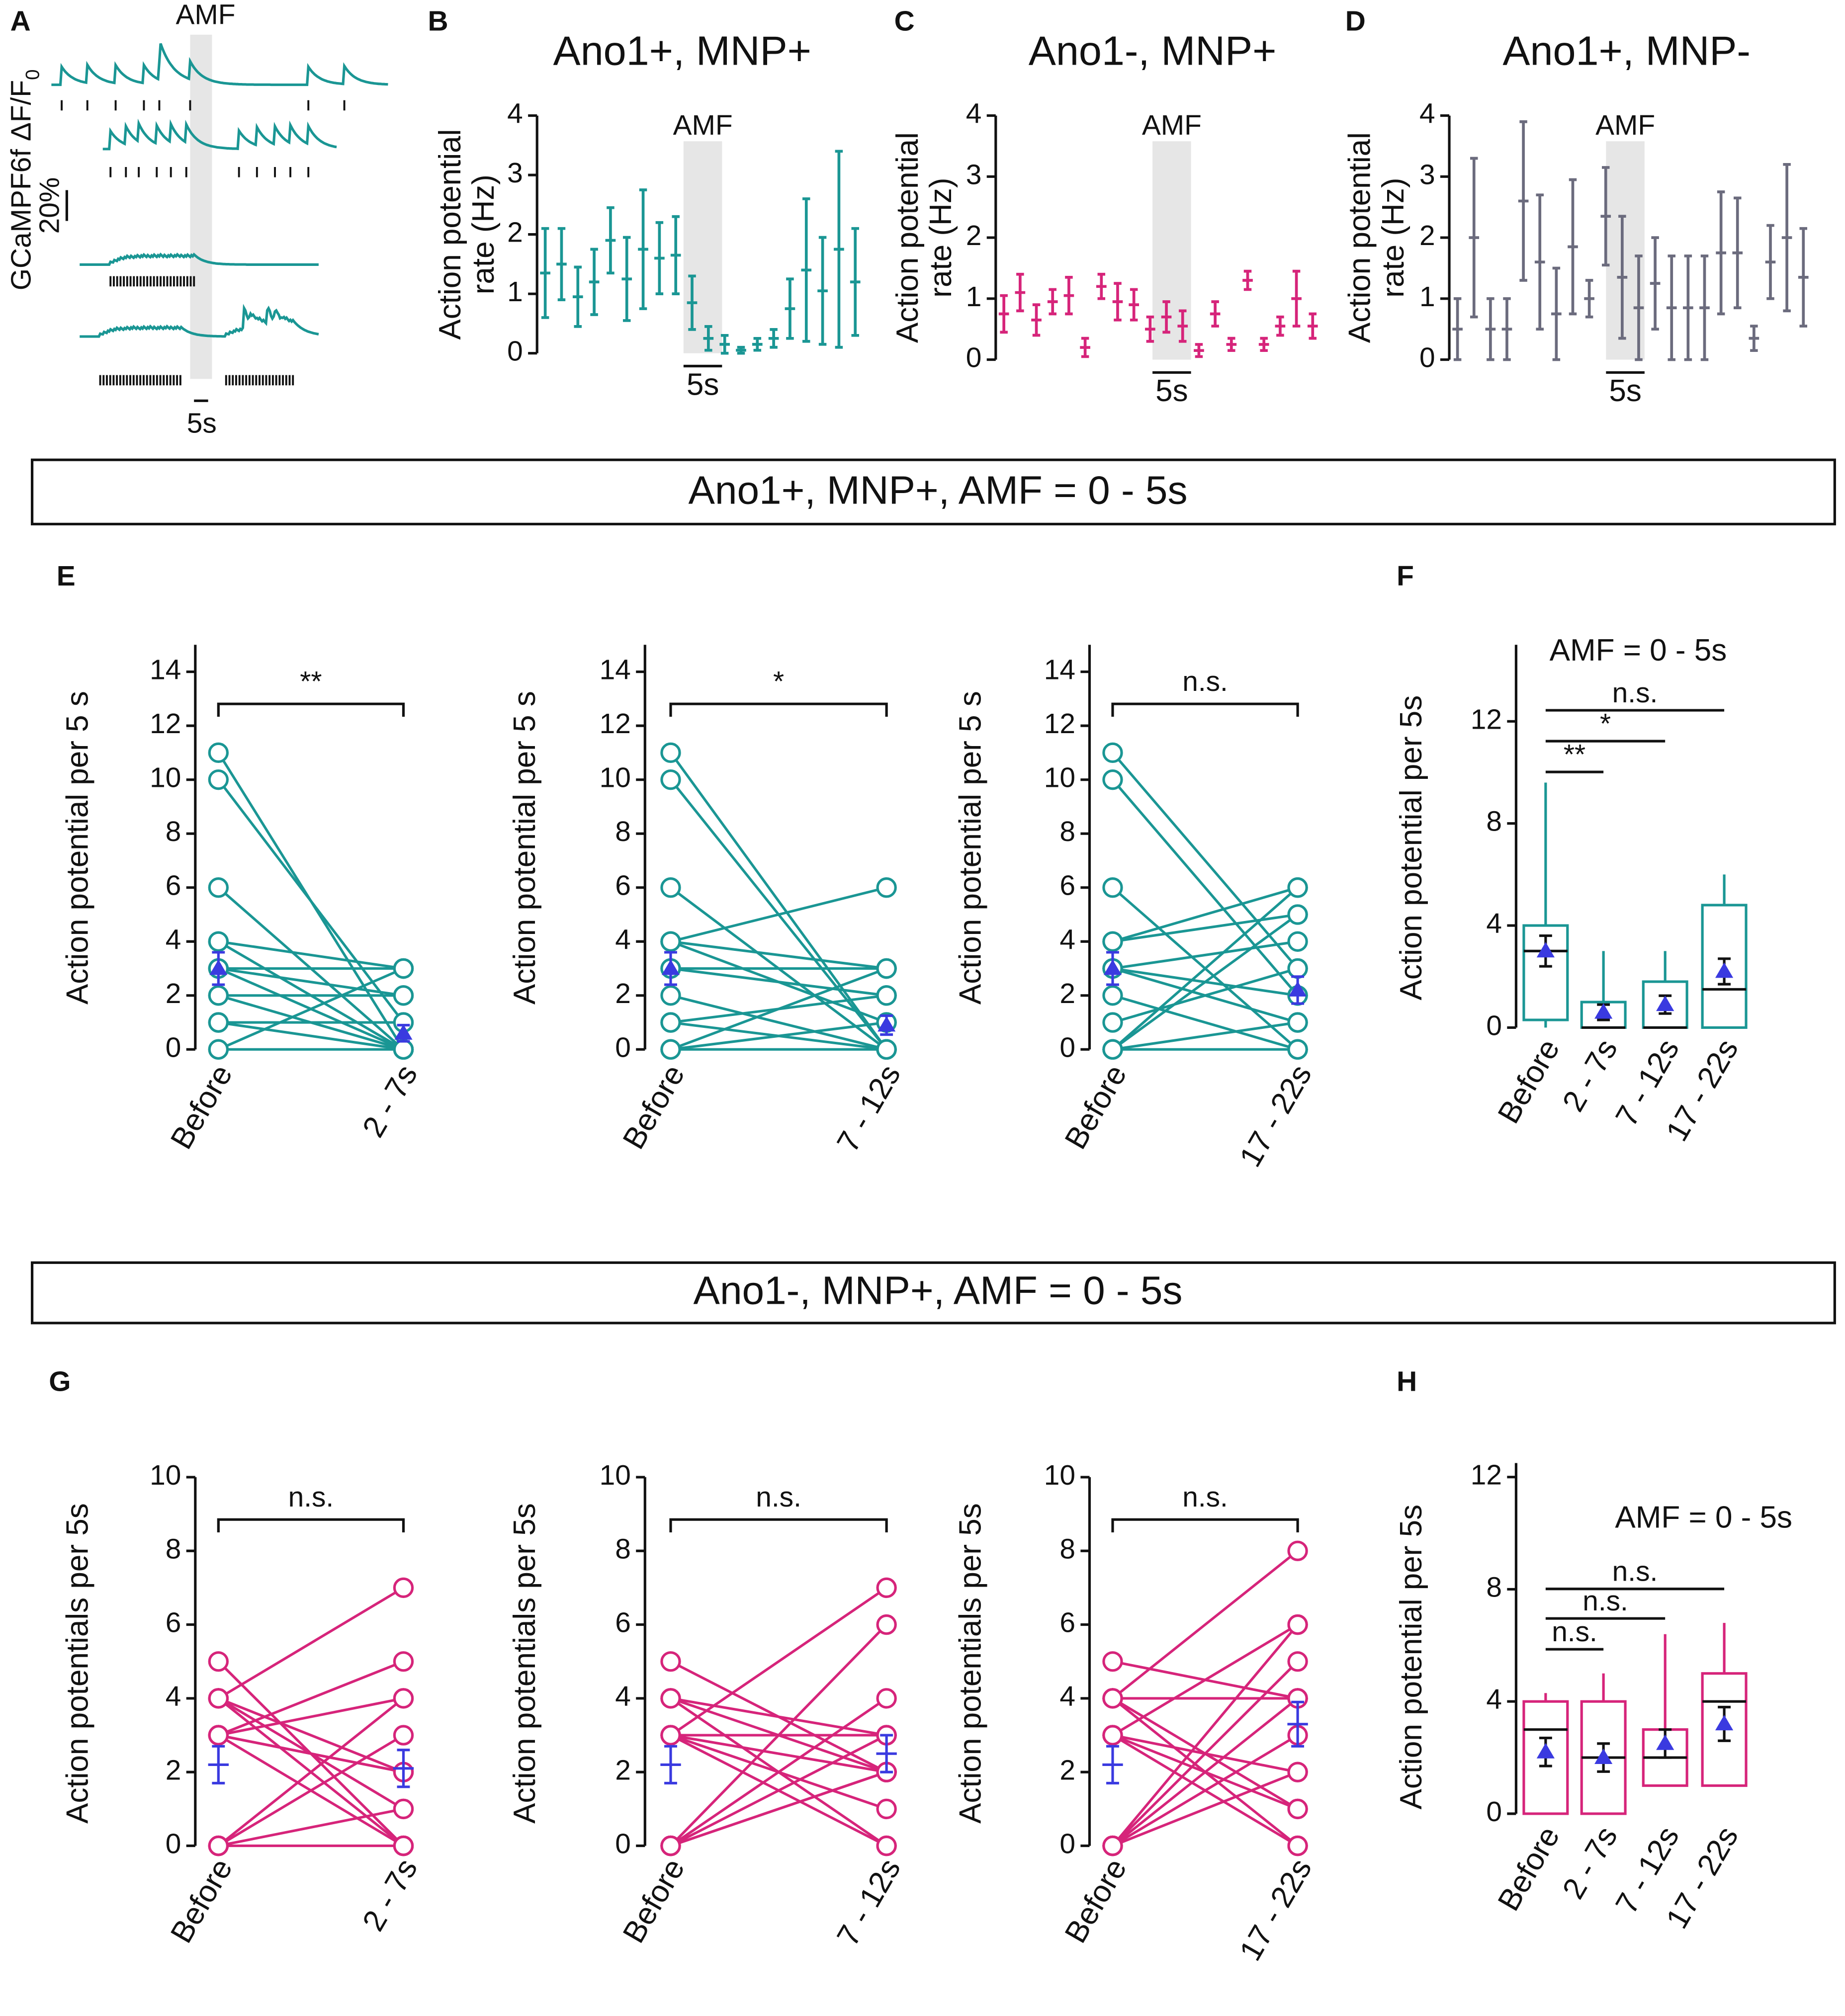 The width and height of the screenshot is (1845, 2016). I want to click on y-tick-label: 10, so click(165, 1475).